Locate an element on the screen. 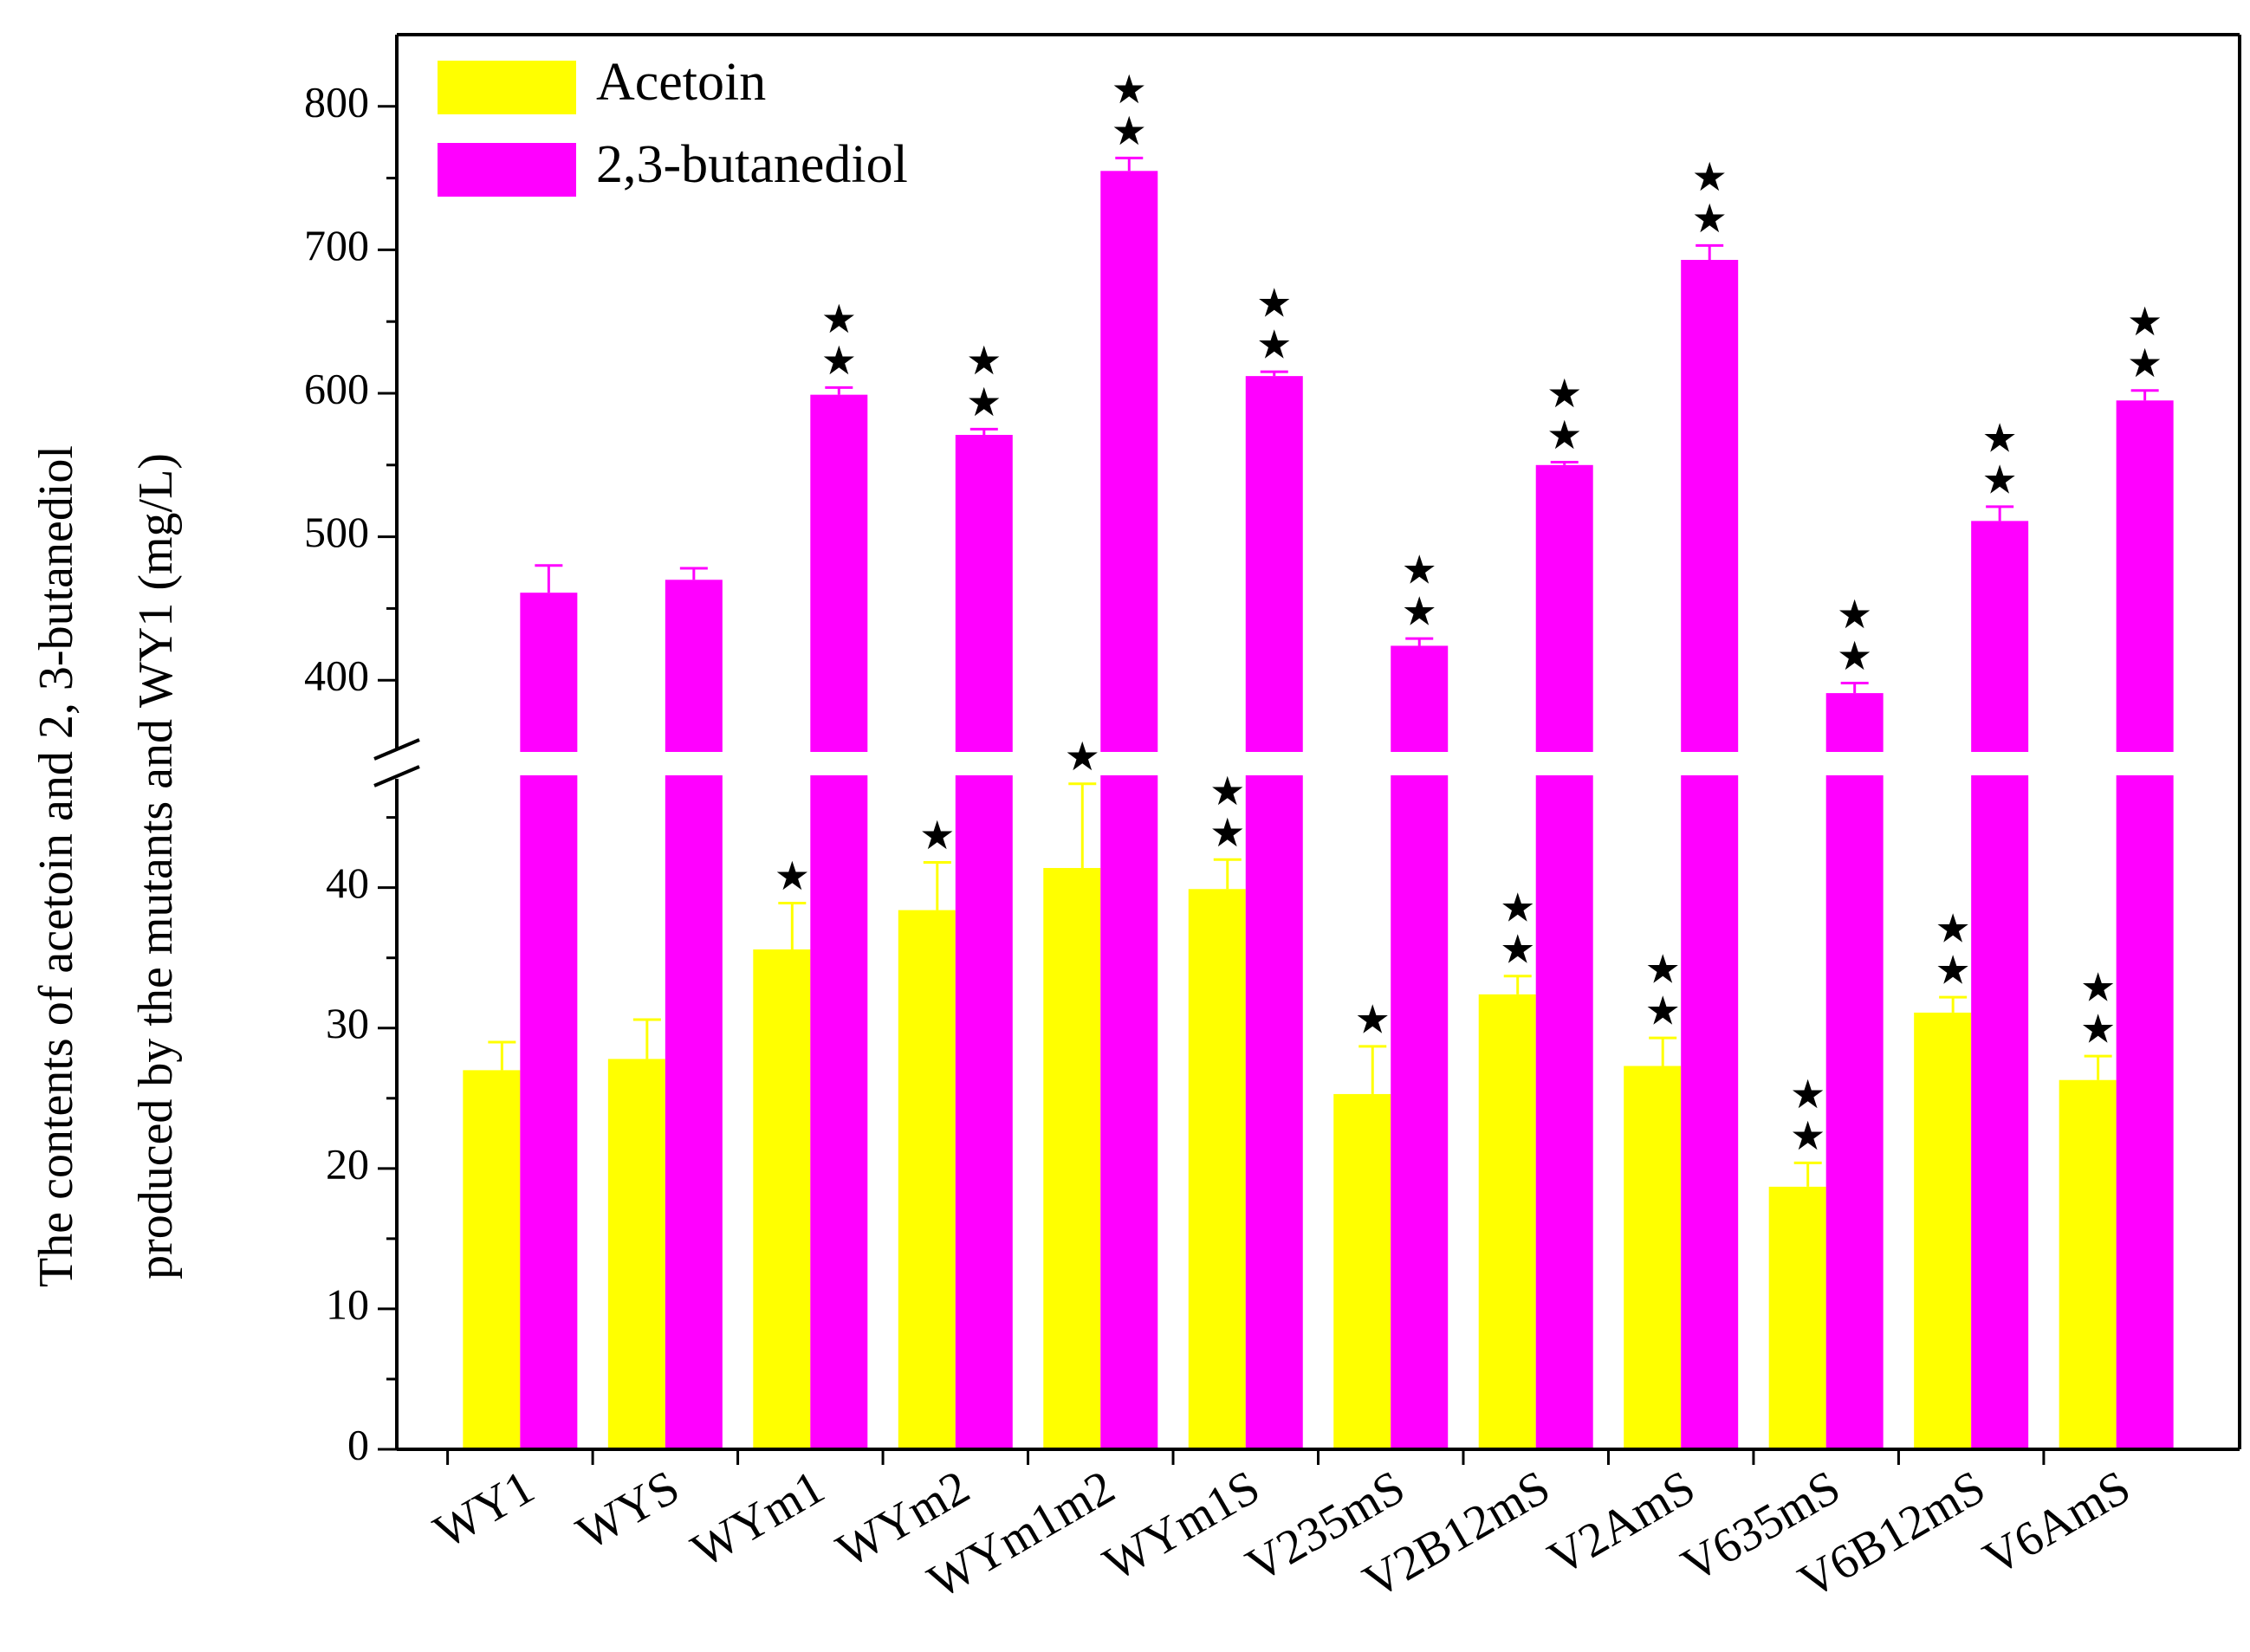 The height and width of the screenshot is (1652, 2250). y-tick-label-800: 800 is located at coordinates (336, 101).